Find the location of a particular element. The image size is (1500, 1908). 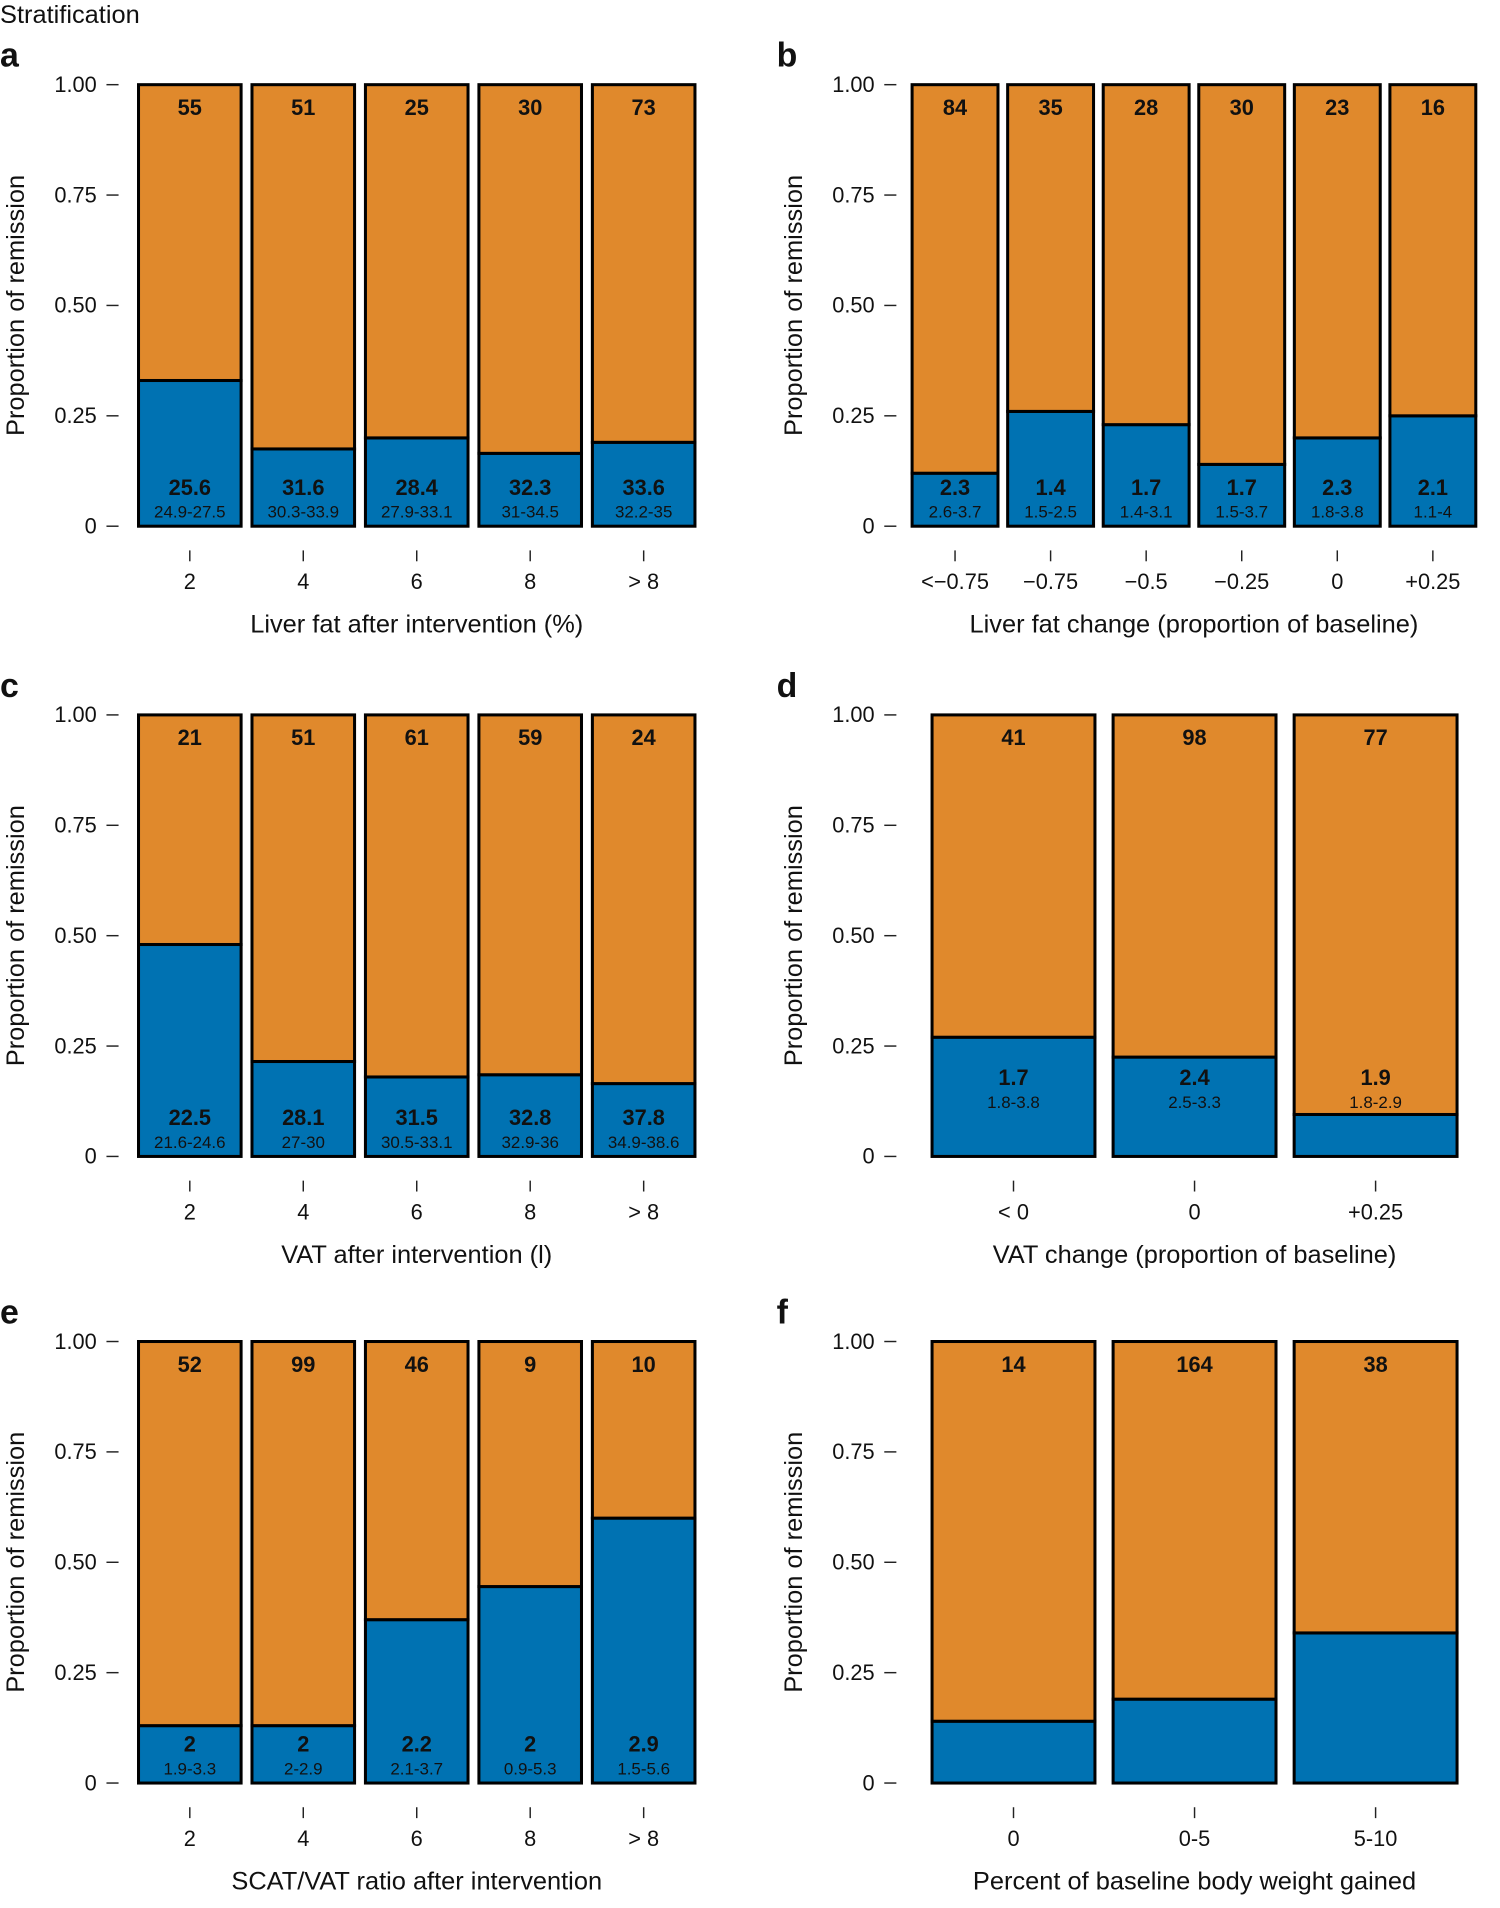

range-label: 1.5-3.7 is located at coordinates (1241, 512).